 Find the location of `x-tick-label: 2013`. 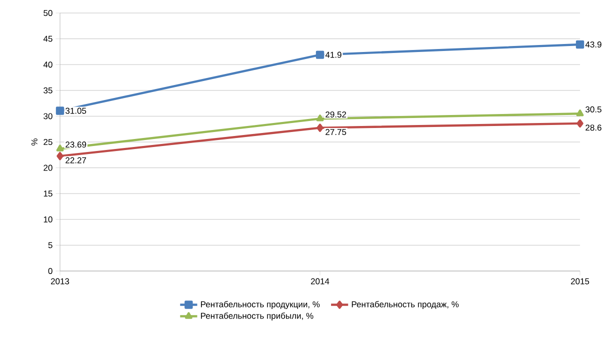

x-tick-label: 2013 is located at coordinates (60, 281).